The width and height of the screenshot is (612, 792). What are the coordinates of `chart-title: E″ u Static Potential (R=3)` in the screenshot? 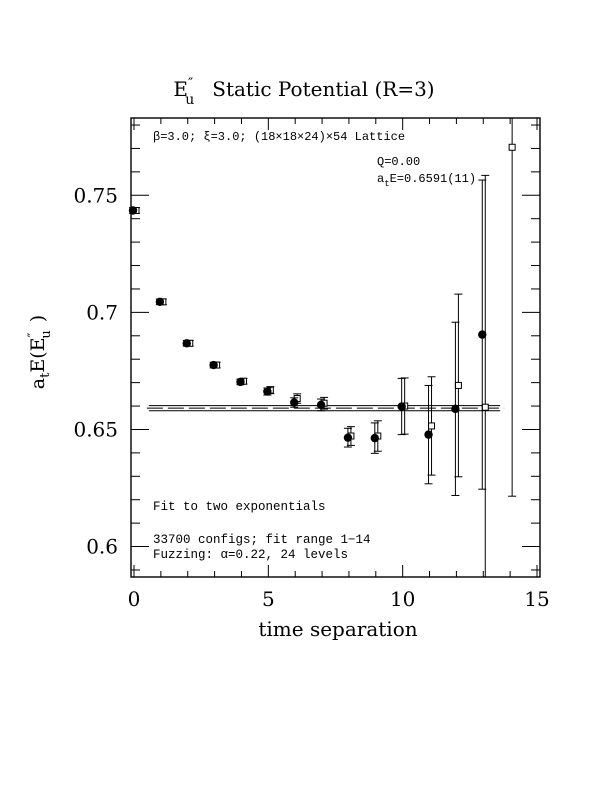 It's located at (303, 92).